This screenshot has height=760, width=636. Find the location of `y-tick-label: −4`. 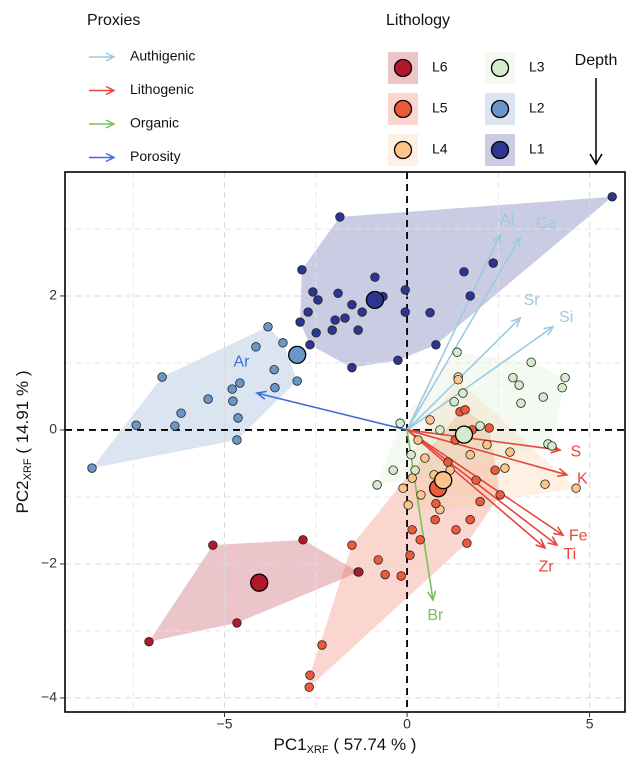

y-tick-label: −4 is located at coordinates (49, 697).